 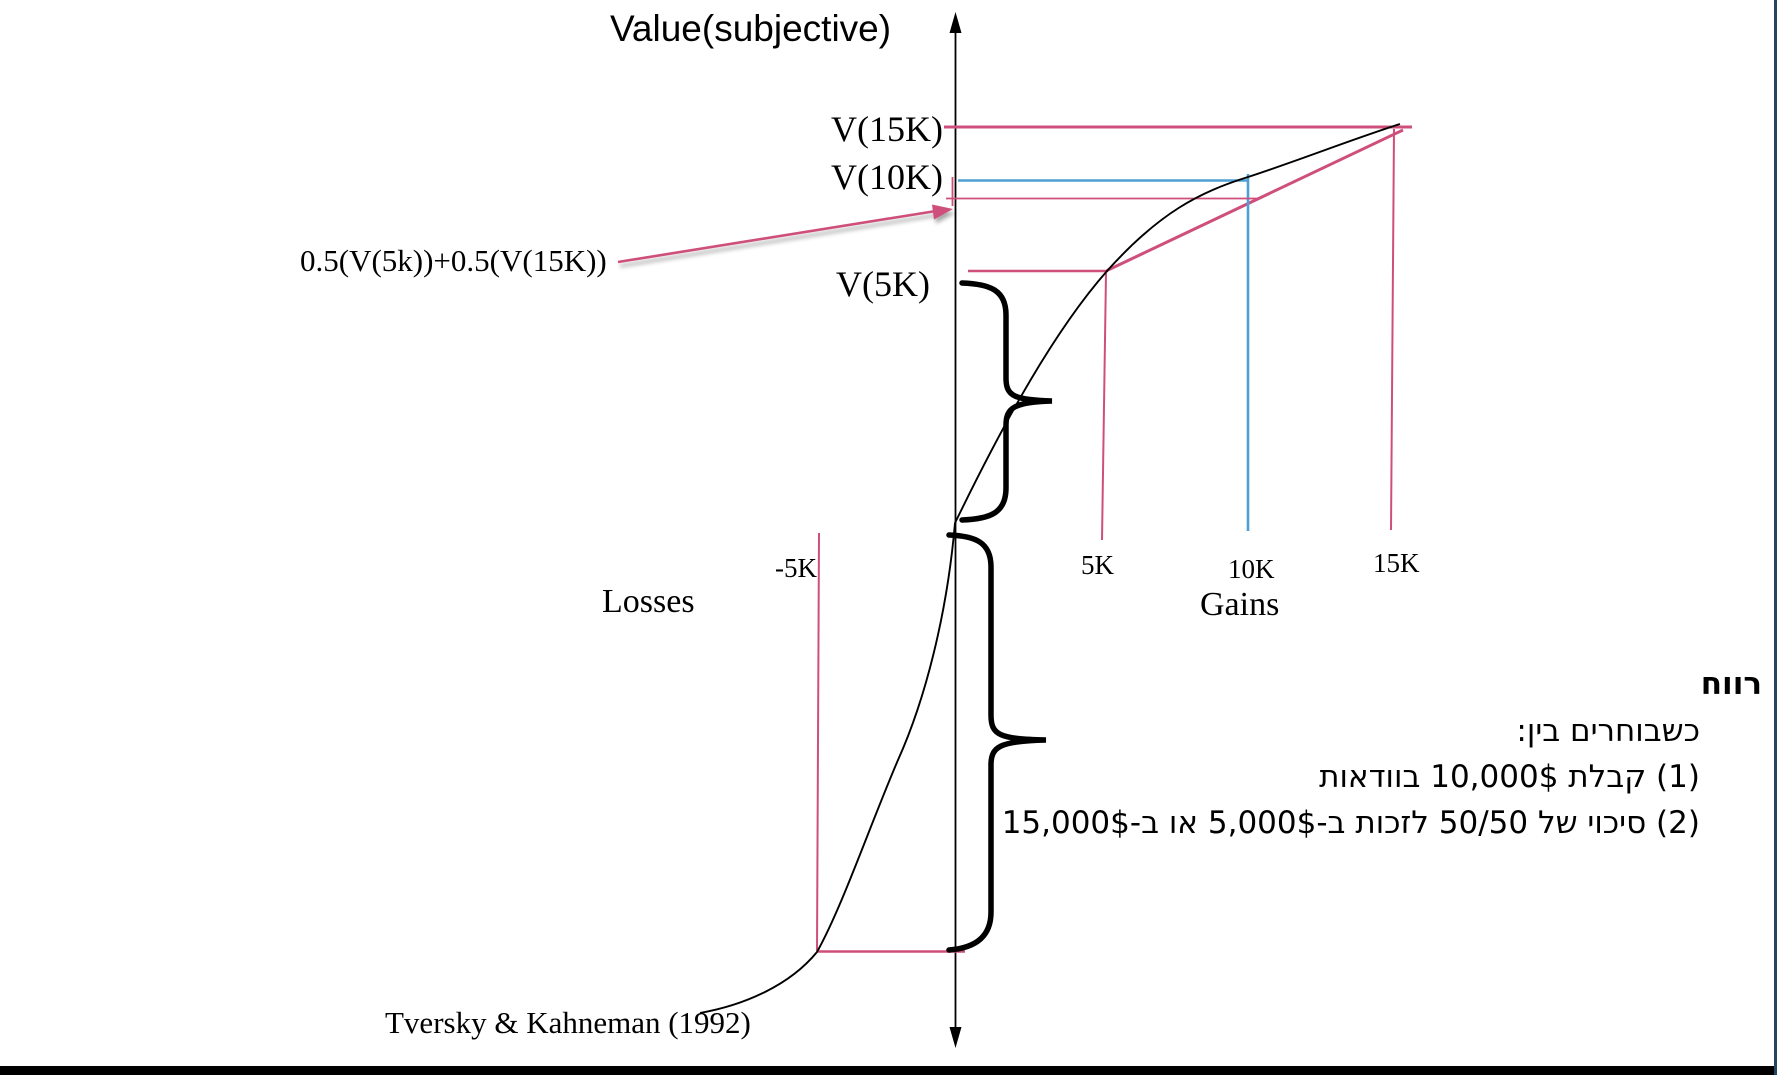 I want to click on gain-magnitude-brace, so click(x=1006, y=401).